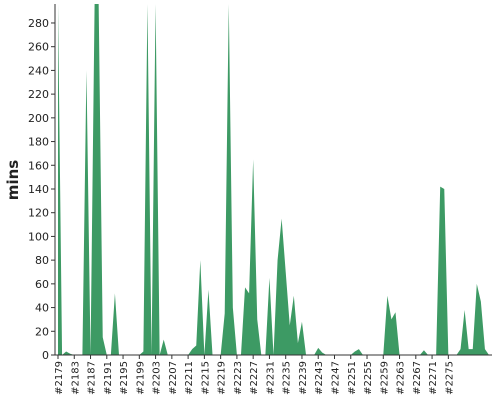 The height and width of the screenshot is (400, 500). Describe the element at coordinates (335, 378) in the screenshot. I see `x-tick-label: #2247` at that location.